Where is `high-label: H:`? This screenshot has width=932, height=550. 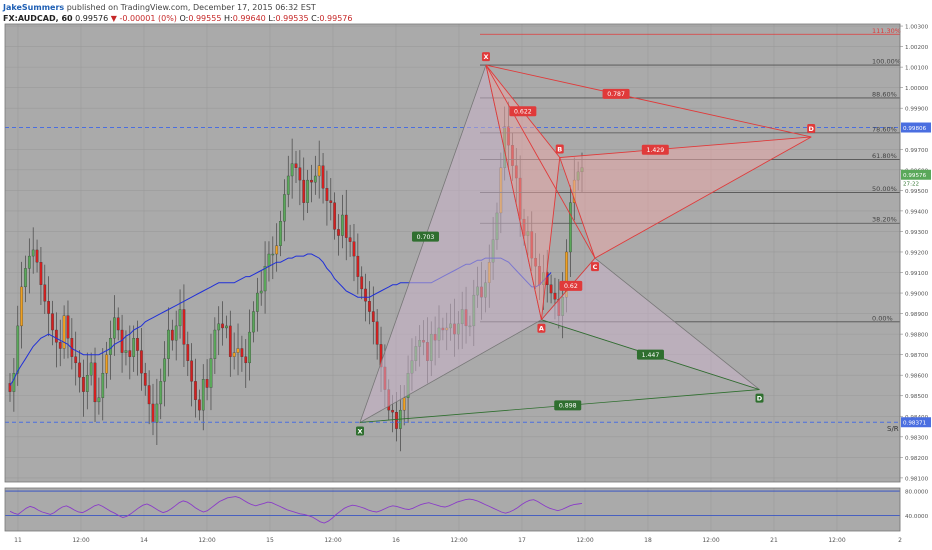 high-label: H: is located at coordinates (228, 18).